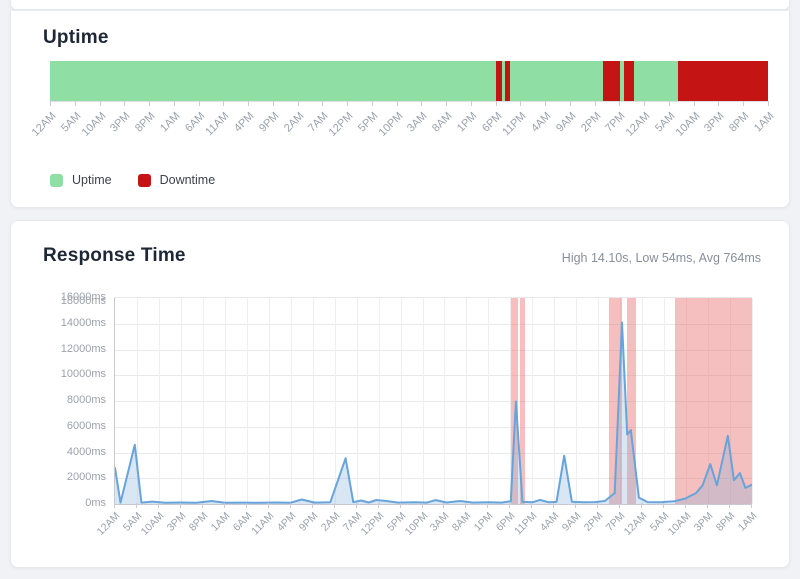 The height and width of the screenshot is (579, 800). Describe the element at coordinates (83, 374) in the screenshot. I see `y-axis-label: 10000ms` at that location.